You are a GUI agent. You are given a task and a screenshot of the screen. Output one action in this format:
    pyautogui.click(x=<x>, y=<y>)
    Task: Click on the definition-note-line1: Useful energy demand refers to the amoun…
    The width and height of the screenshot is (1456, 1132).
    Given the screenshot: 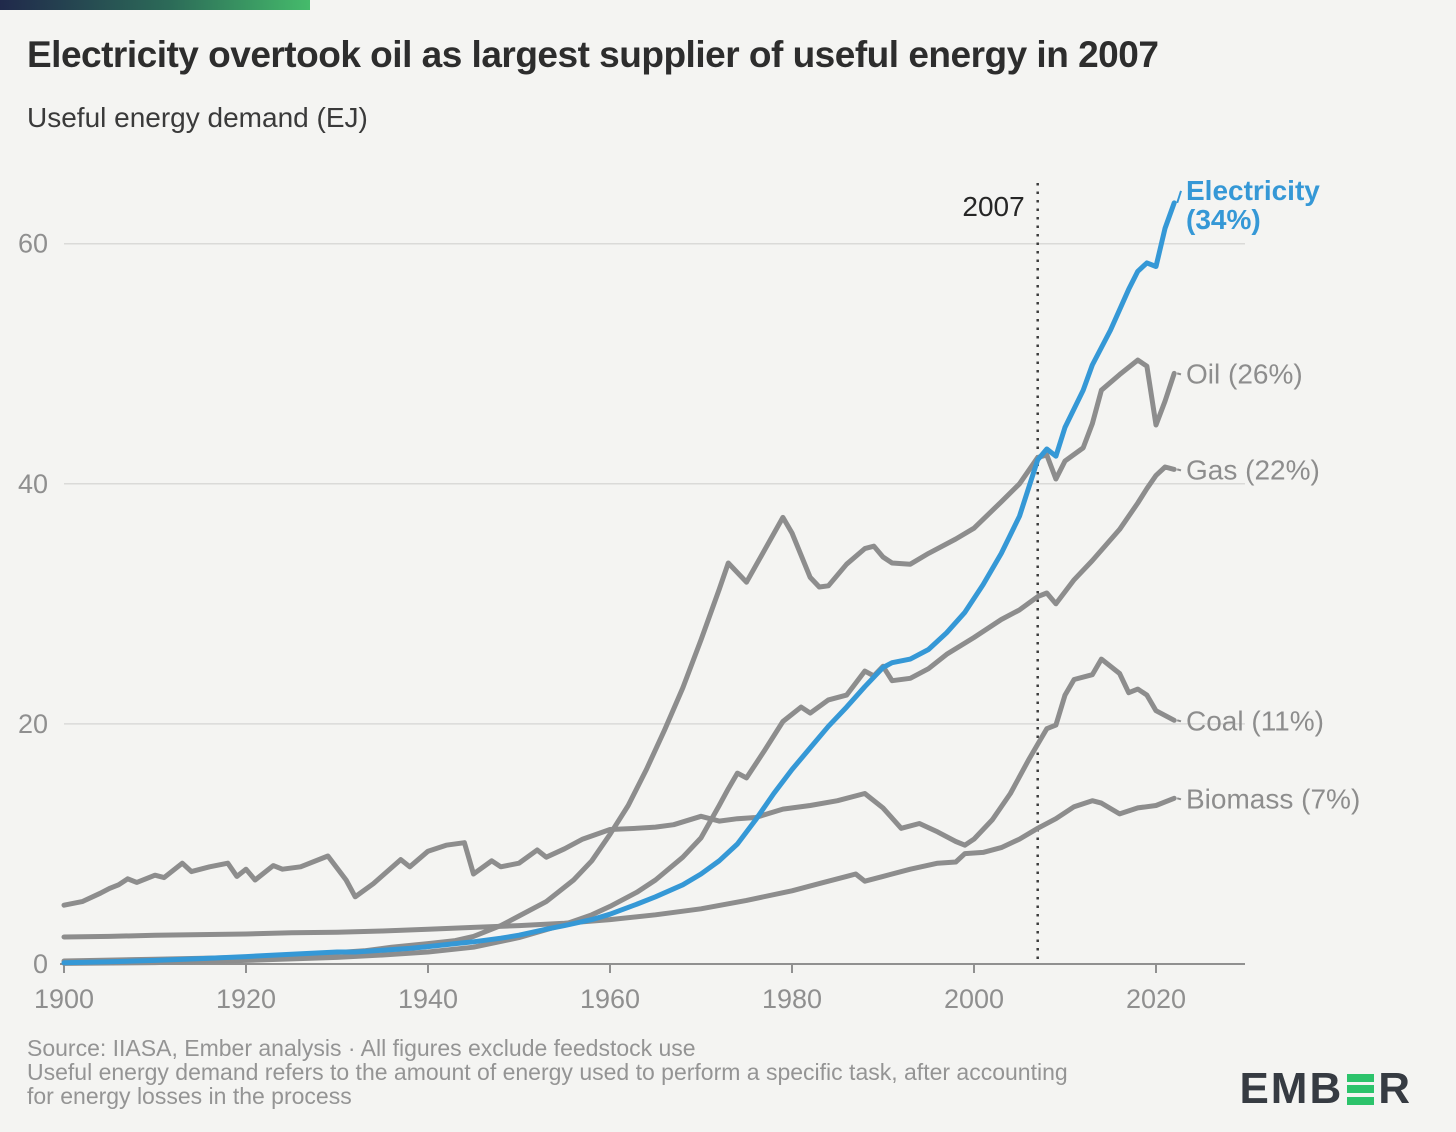 What is the action you would take?
    pyautogui.click(x=547, y=1072)
    